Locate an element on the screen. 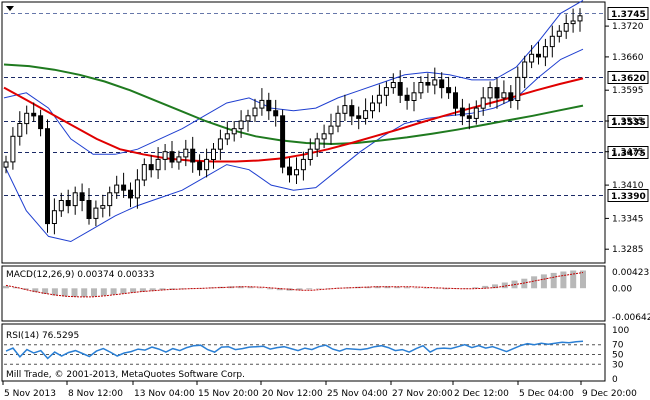 This screenshot has width=650, height=400. level-badge-label: 1.3620 is located at coordinates (628, 79).